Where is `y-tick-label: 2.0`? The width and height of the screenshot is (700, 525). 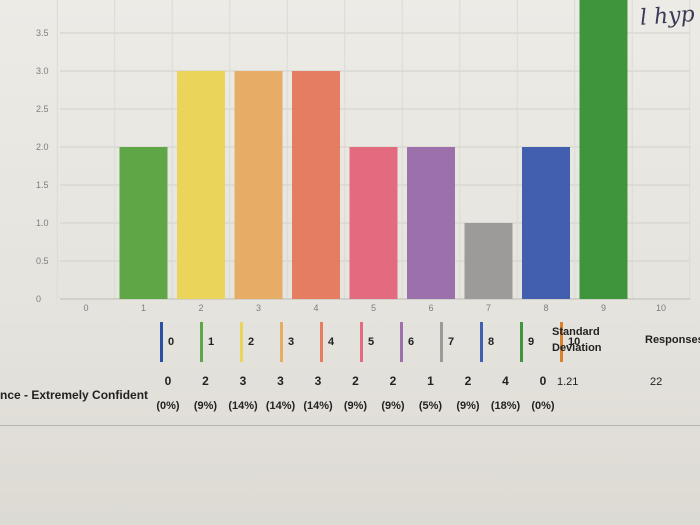 y-tick-label: 2.0 is located at coordinates (42, 147).